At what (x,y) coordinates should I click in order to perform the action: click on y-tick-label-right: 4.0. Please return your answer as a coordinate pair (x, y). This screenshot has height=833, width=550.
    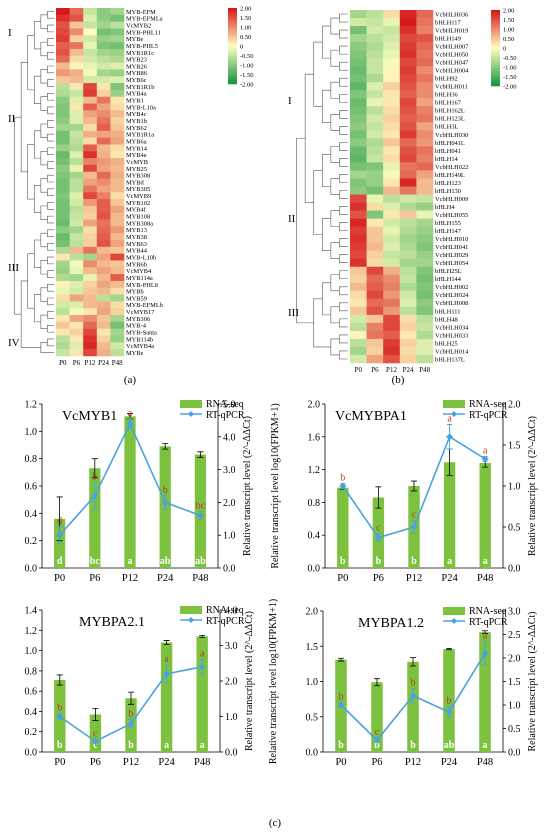
    Looking at the image, I should click on (229, 437).